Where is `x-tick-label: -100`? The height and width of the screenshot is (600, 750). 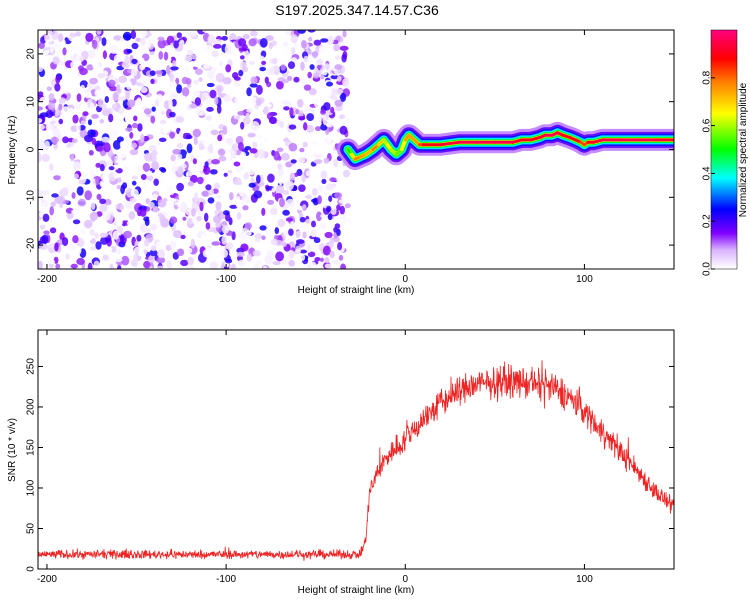
x-tick-label: -100 is located at coordinates (226, 579).